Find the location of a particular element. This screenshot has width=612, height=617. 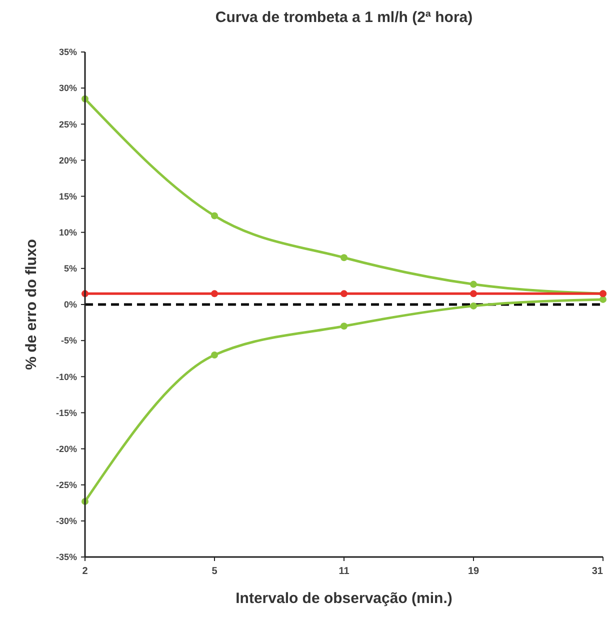

y-tick-label: -10% is located at coordinates (66, 377).